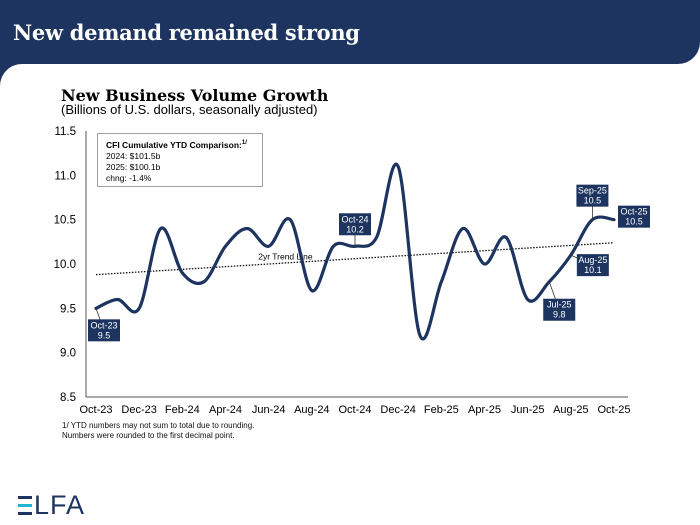  Describe the element at coordinates (592, 191) in the screenshot. I see `annotation-month: Sep-25` at that location.